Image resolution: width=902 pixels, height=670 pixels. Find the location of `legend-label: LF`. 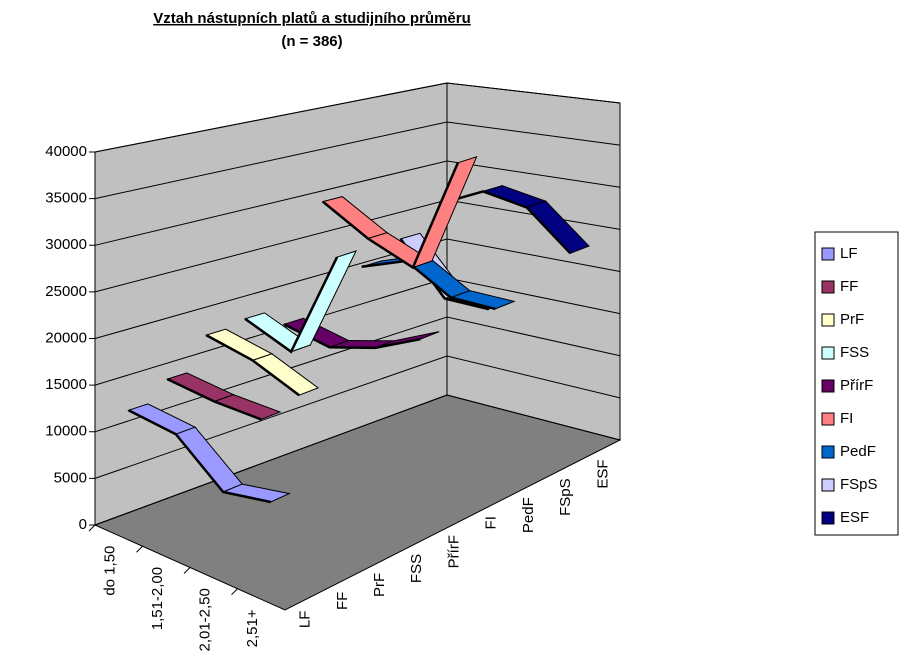

legend-label: LF is located at coordinates (849, 253).